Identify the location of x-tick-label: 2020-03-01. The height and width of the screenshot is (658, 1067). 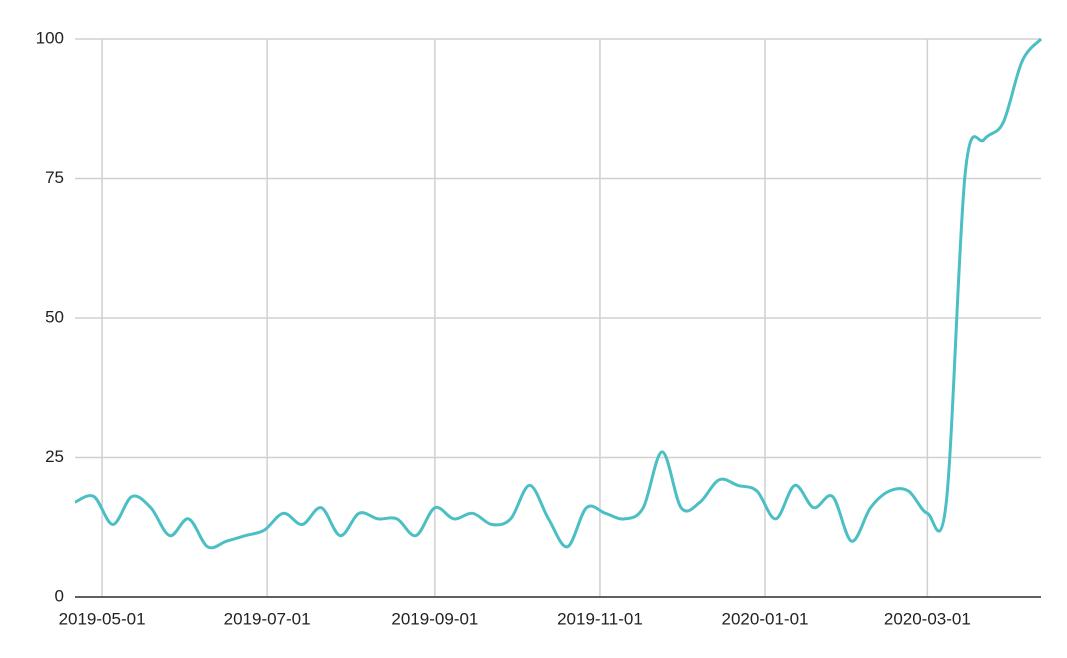
(927, 618).